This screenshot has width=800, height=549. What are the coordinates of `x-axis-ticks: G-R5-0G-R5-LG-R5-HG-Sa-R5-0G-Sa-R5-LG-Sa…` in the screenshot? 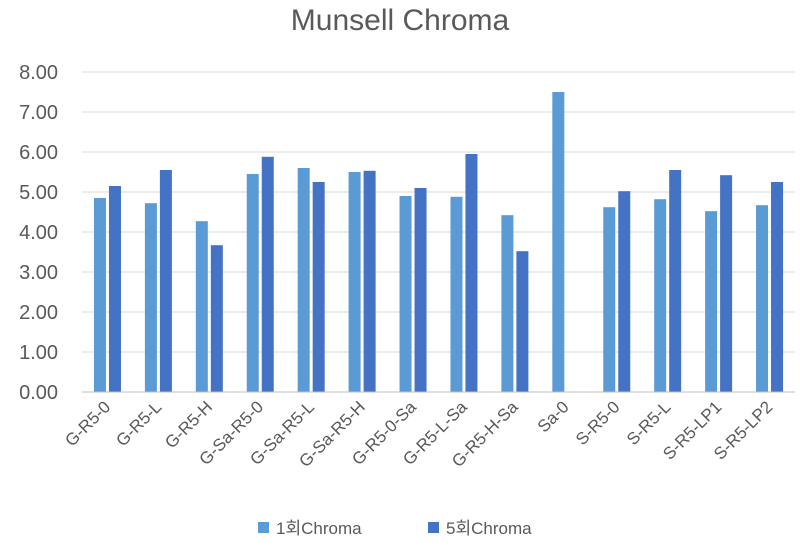 It's located at (418, 434).